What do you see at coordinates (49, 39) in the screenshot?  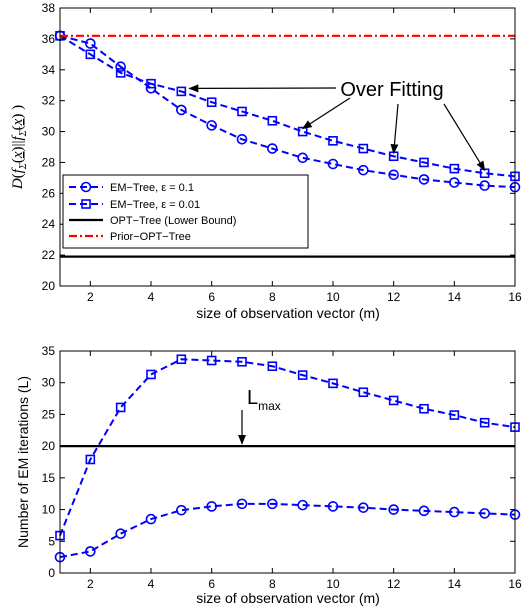 I see `y-tick-label-top-36: 36` at bounding box center [49, 39].